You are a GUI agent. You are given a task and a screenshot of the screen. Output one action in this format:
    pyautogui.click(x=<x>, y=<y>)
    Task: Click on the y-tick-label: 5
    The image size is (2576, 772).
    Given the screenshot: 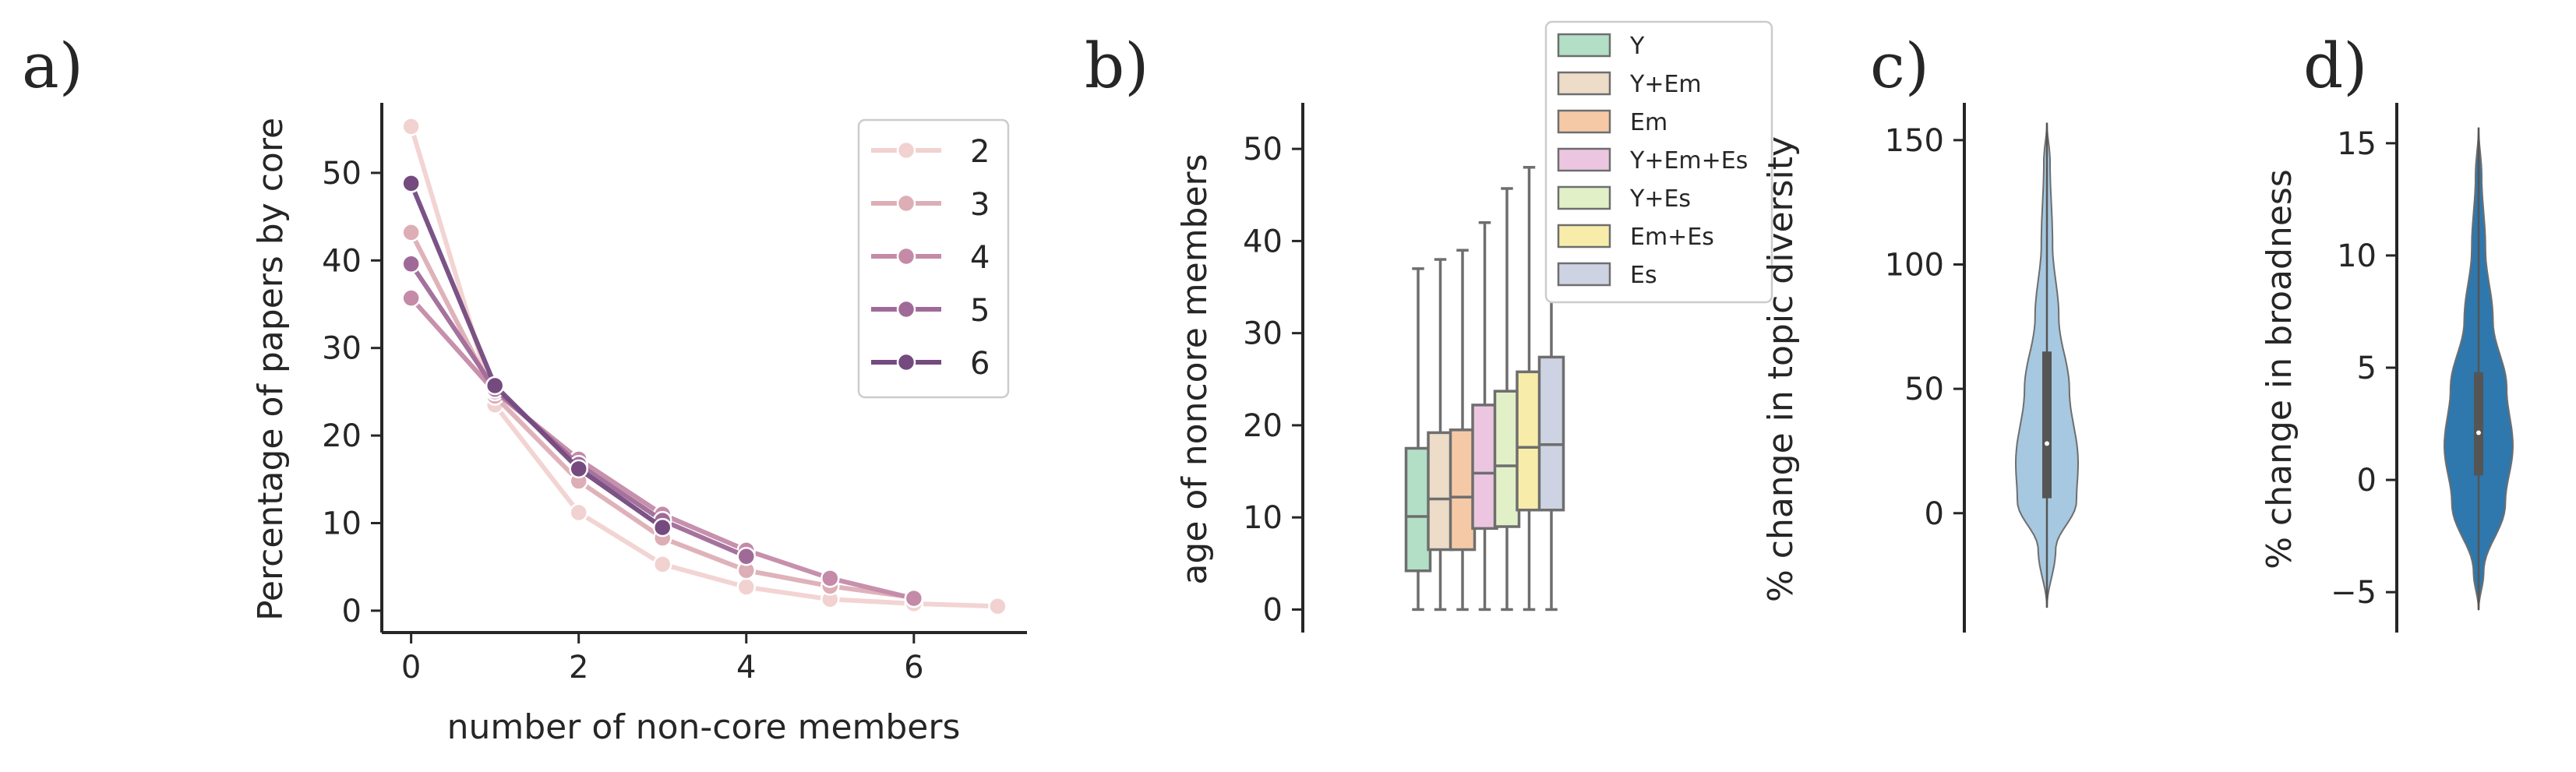 What is the action you would take?
    pyautogui.click(x=2367, y=368)
    